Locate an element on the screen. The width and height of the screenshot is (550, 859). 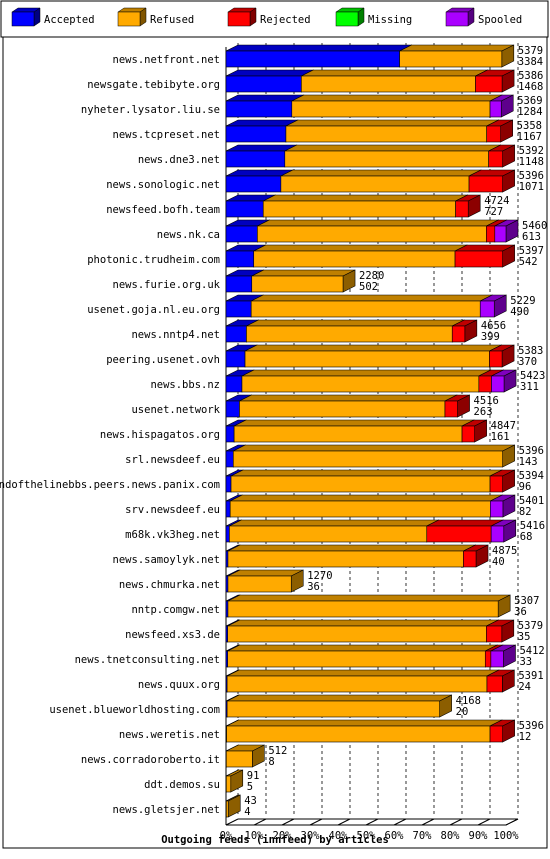
count-label: 82 is located at coordinates (525, 512).